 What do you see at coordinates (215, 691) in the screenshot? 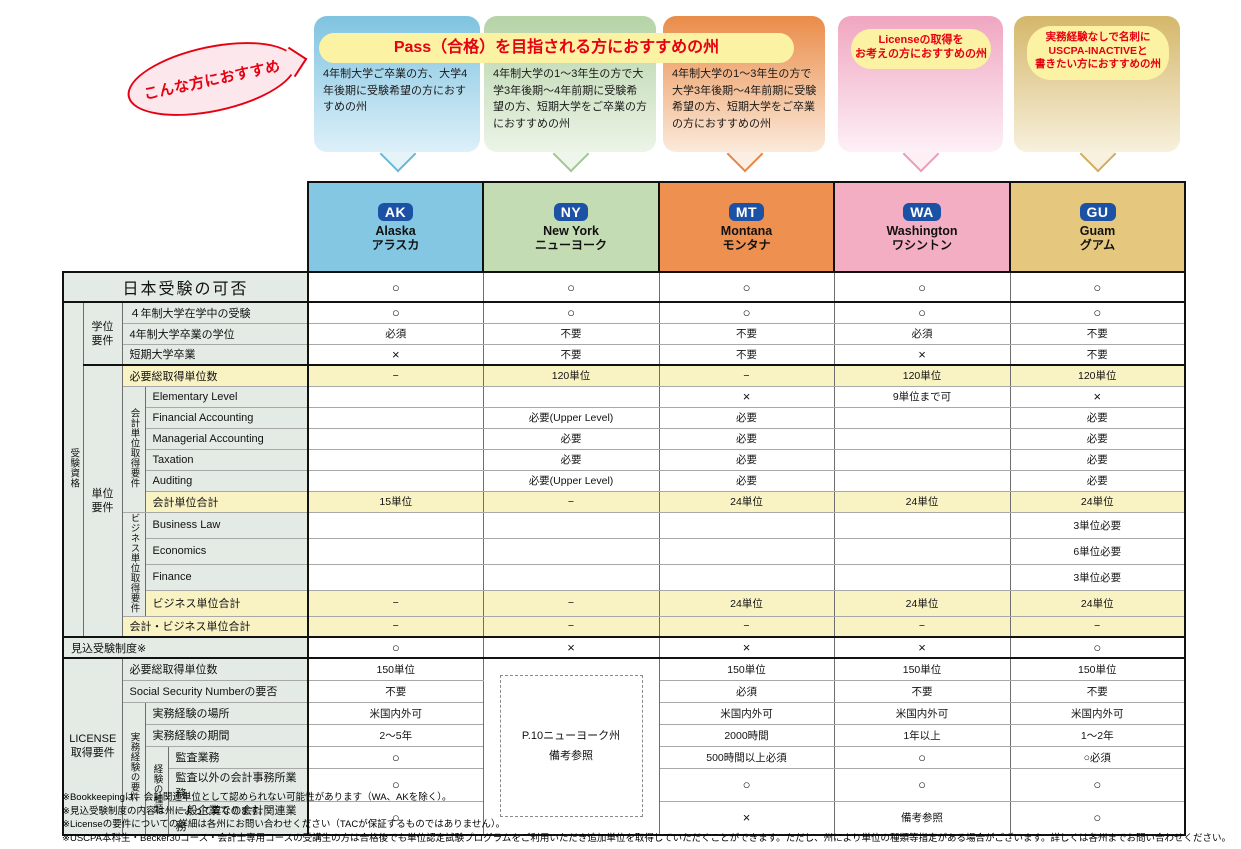
I see `row-label: Social Security Numberの要否` at bounding box center [215, 691].